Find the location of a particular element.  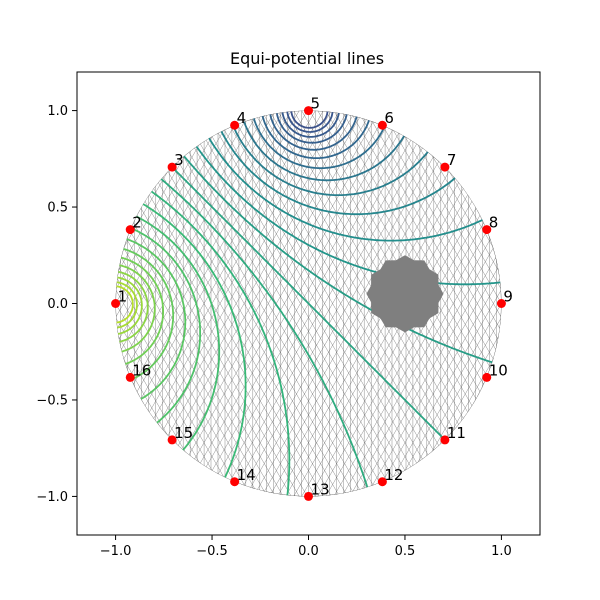

y-tick-label: 1.0 is located at coordinates (57, 111).